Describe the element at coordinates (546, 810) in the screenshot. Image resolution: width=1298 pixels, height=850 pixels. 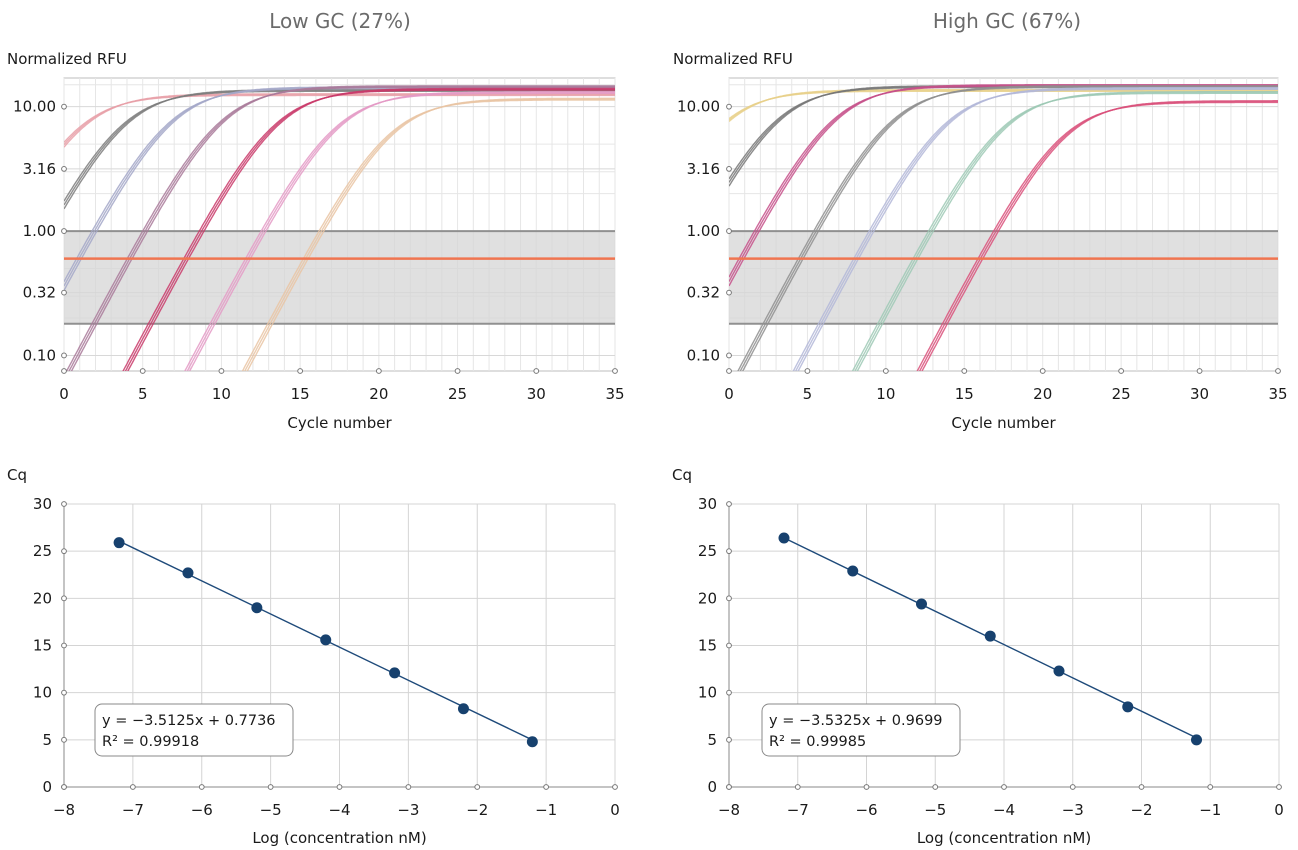
I see `x-tick-label: −1` at that location.